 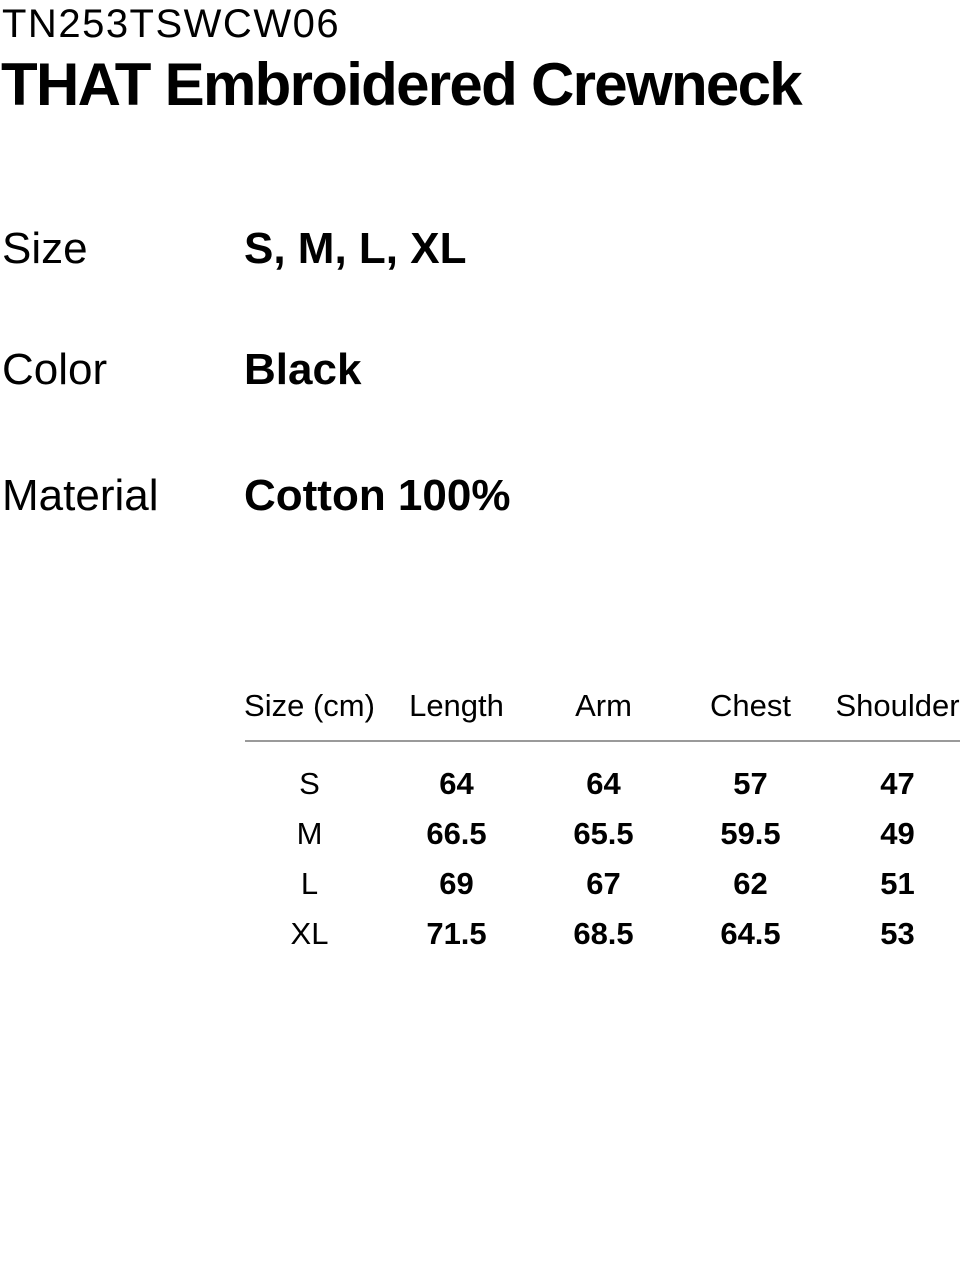 What do you see at coordinates (897, 783) in the screenshot?
I see `size-table-cell-shoulder: 47` at bounding box center [897, 783].